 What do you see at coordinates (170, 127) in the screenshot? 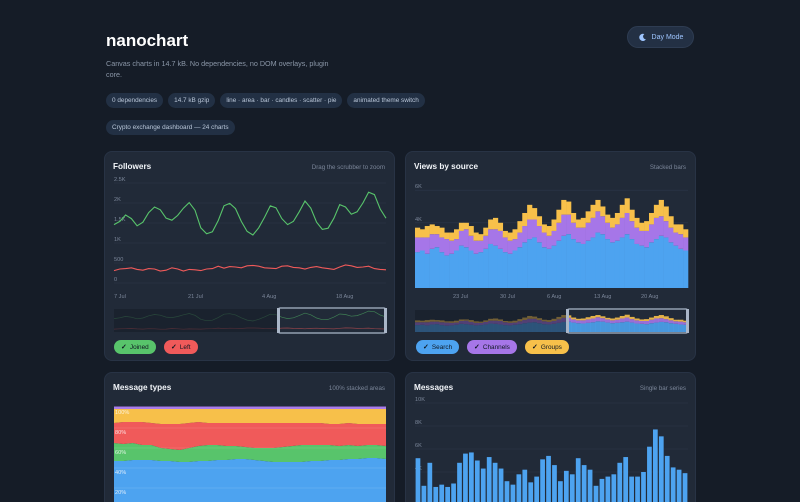
I see `dashboard-link: Crypto exchange dashboard — 24 charts` at bounding box center [170, 127].